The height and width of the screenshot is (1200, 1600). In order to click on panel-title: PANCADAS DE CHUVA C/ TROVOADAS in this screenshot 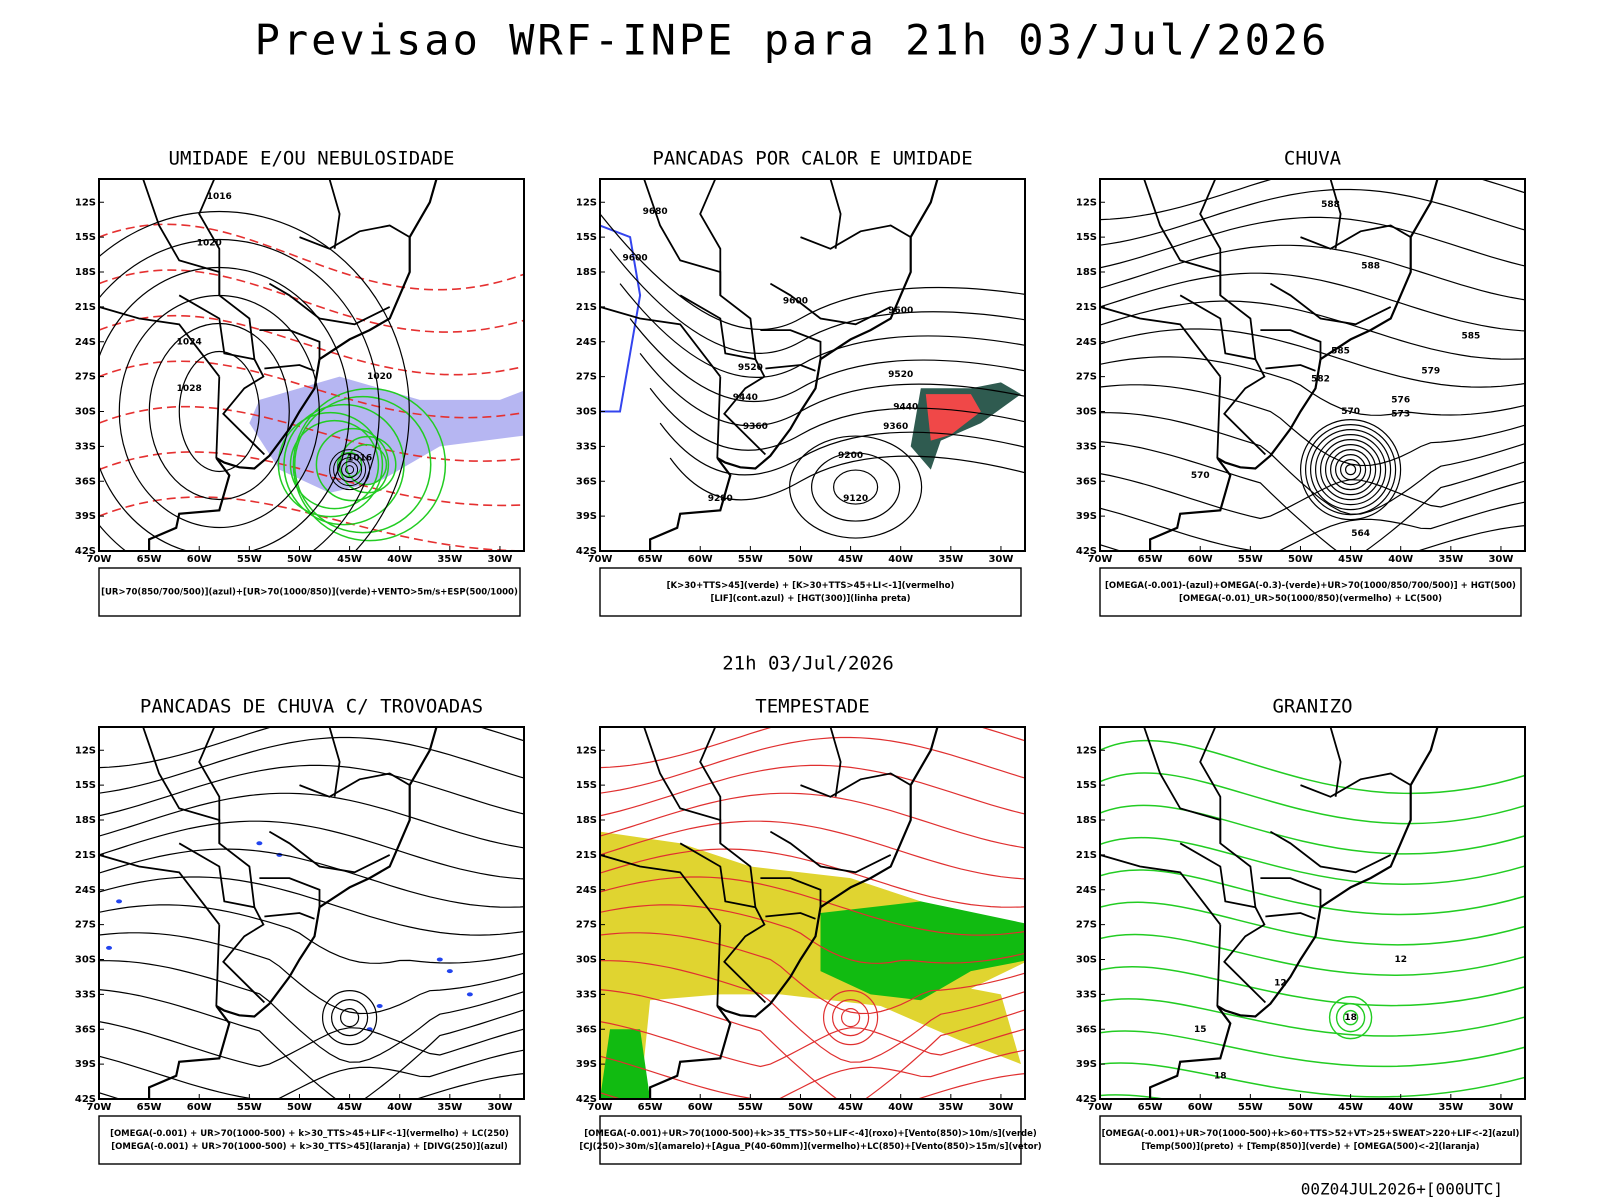, I will do `click(311, 707)`.